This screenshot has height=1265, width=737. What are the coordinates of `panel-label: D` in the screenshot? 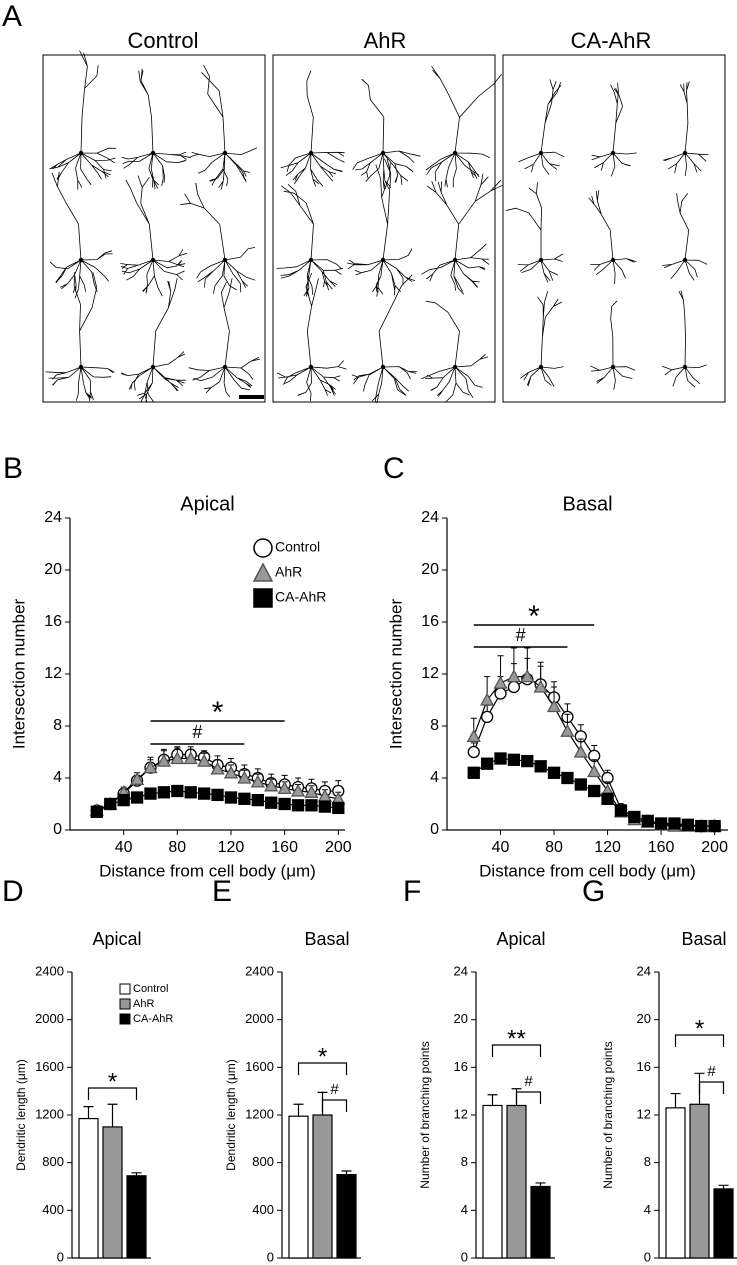 It's located at (13, 891).